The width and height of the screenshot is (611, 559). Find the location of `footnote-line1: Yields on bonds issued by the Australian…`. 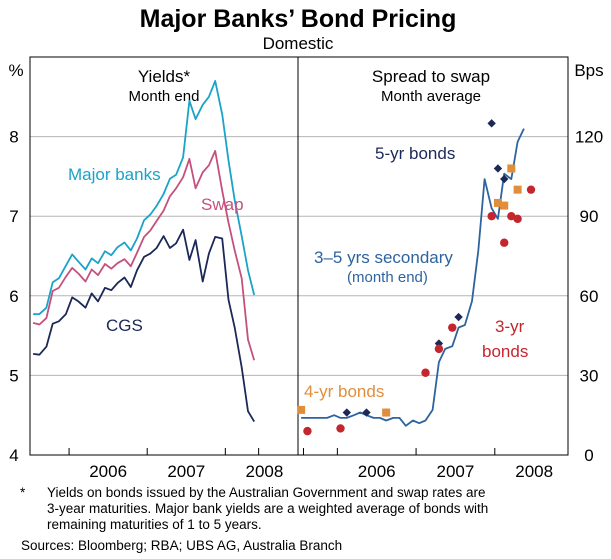

footnote-line1: Yields on bonds issued by the Australian… is located at coordinates (266, 492).